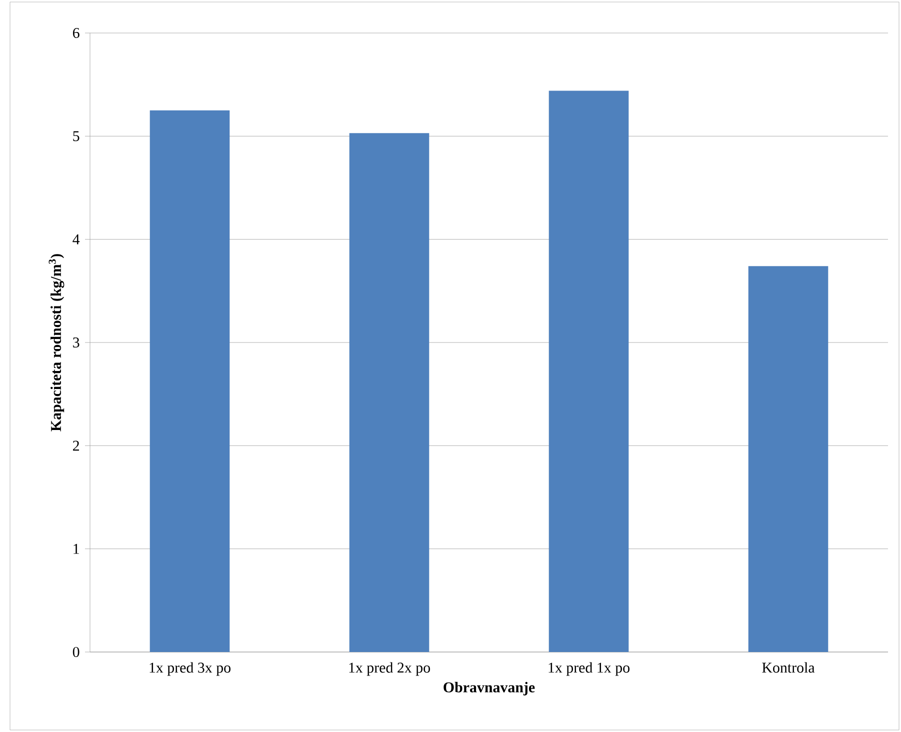 This screenshot has width=901, height=732. I want to click on x-tick-label: 1x pred 2x po, so click(389, 669).